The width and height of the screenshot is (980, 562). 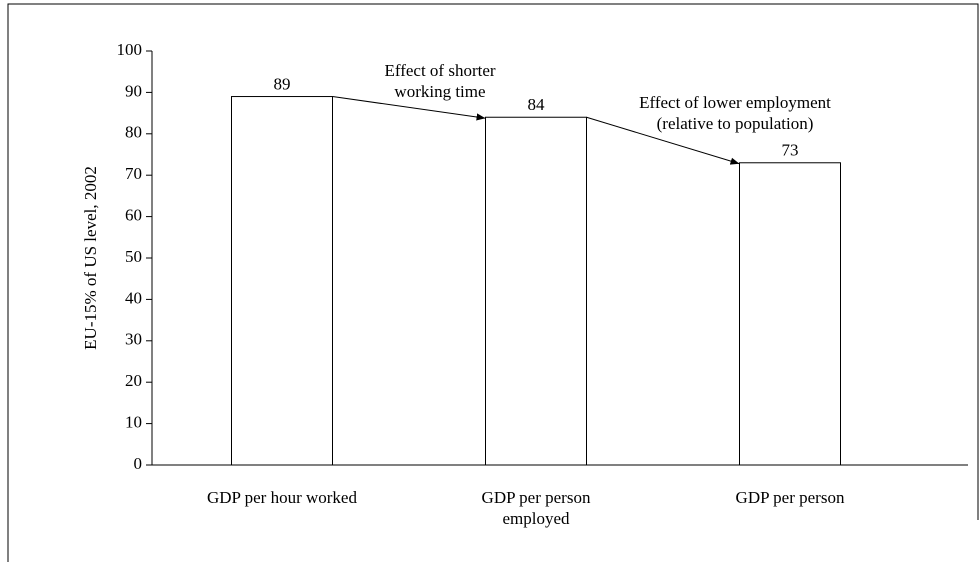 I want to click on y-tick-label: 50, so click(x=133, y=256).